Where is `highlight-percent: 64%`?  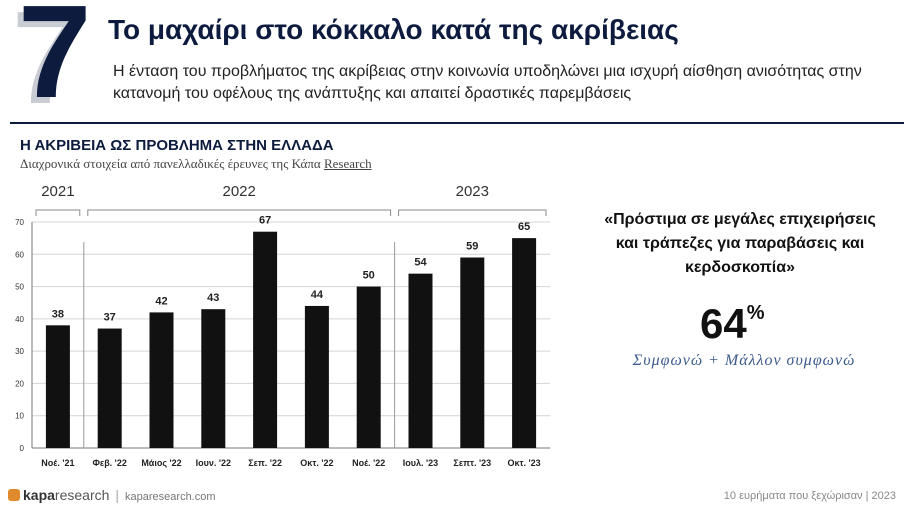
highlight-percent: 64% is located at coordinates (732, 323).